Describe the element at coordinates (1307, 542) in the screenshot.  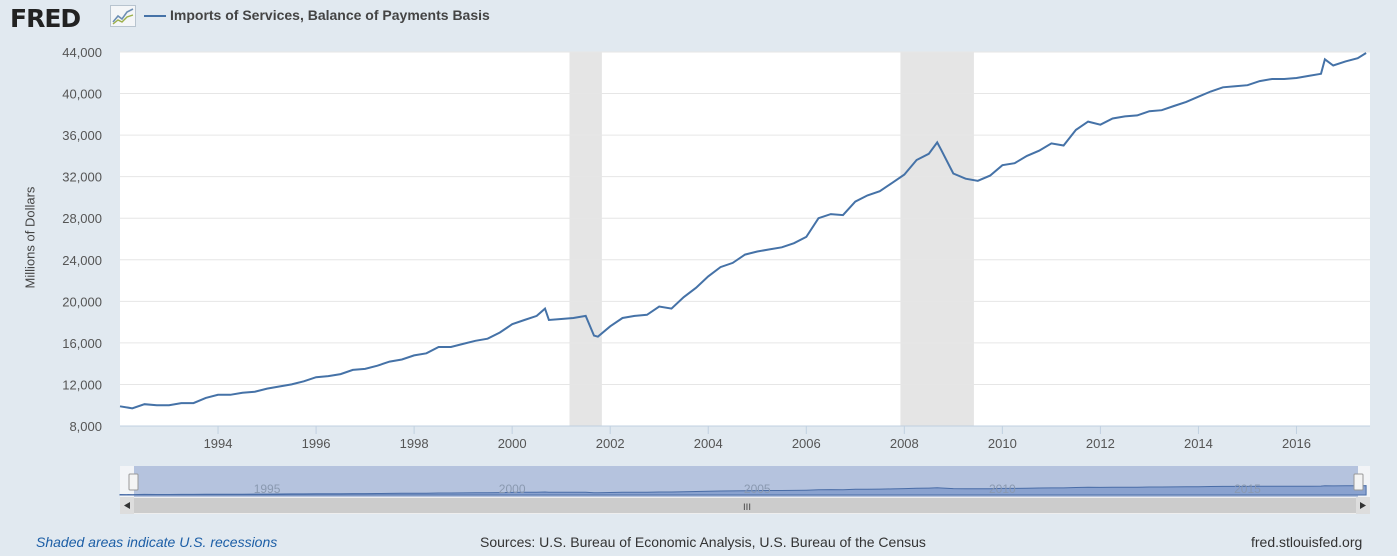
I see `site-link: fred.stlouisfed.org` at that location.